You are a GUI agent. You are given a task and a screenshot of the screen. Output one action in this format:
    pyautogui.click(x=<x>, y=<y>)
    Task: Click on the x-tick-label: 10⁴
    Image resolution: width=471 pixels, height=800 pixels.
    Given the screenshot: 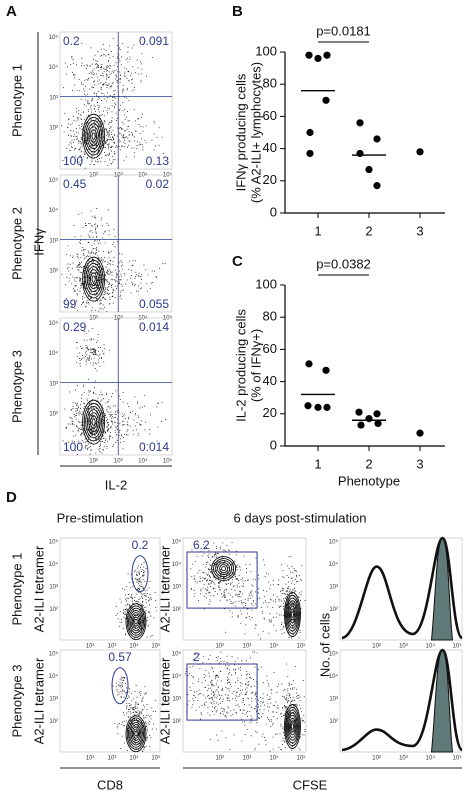 What is the action you would take?
    pyautogui.click(x=274, y=758)
    